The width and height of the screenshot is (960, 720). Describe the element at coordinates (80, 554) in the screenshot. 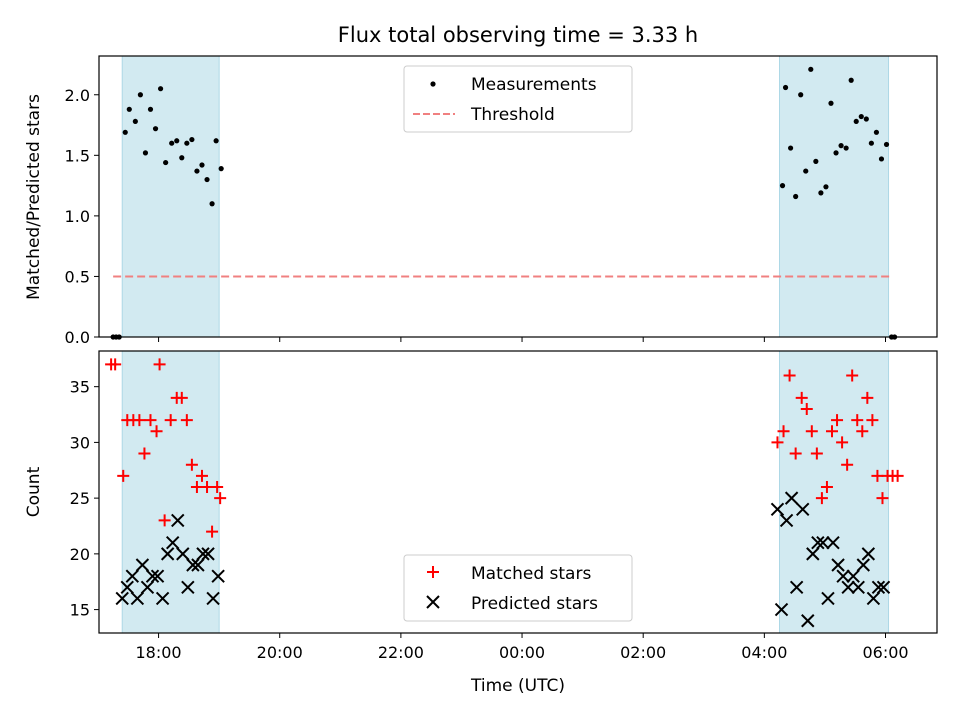

I see `y-tick-label: 20` at that location.